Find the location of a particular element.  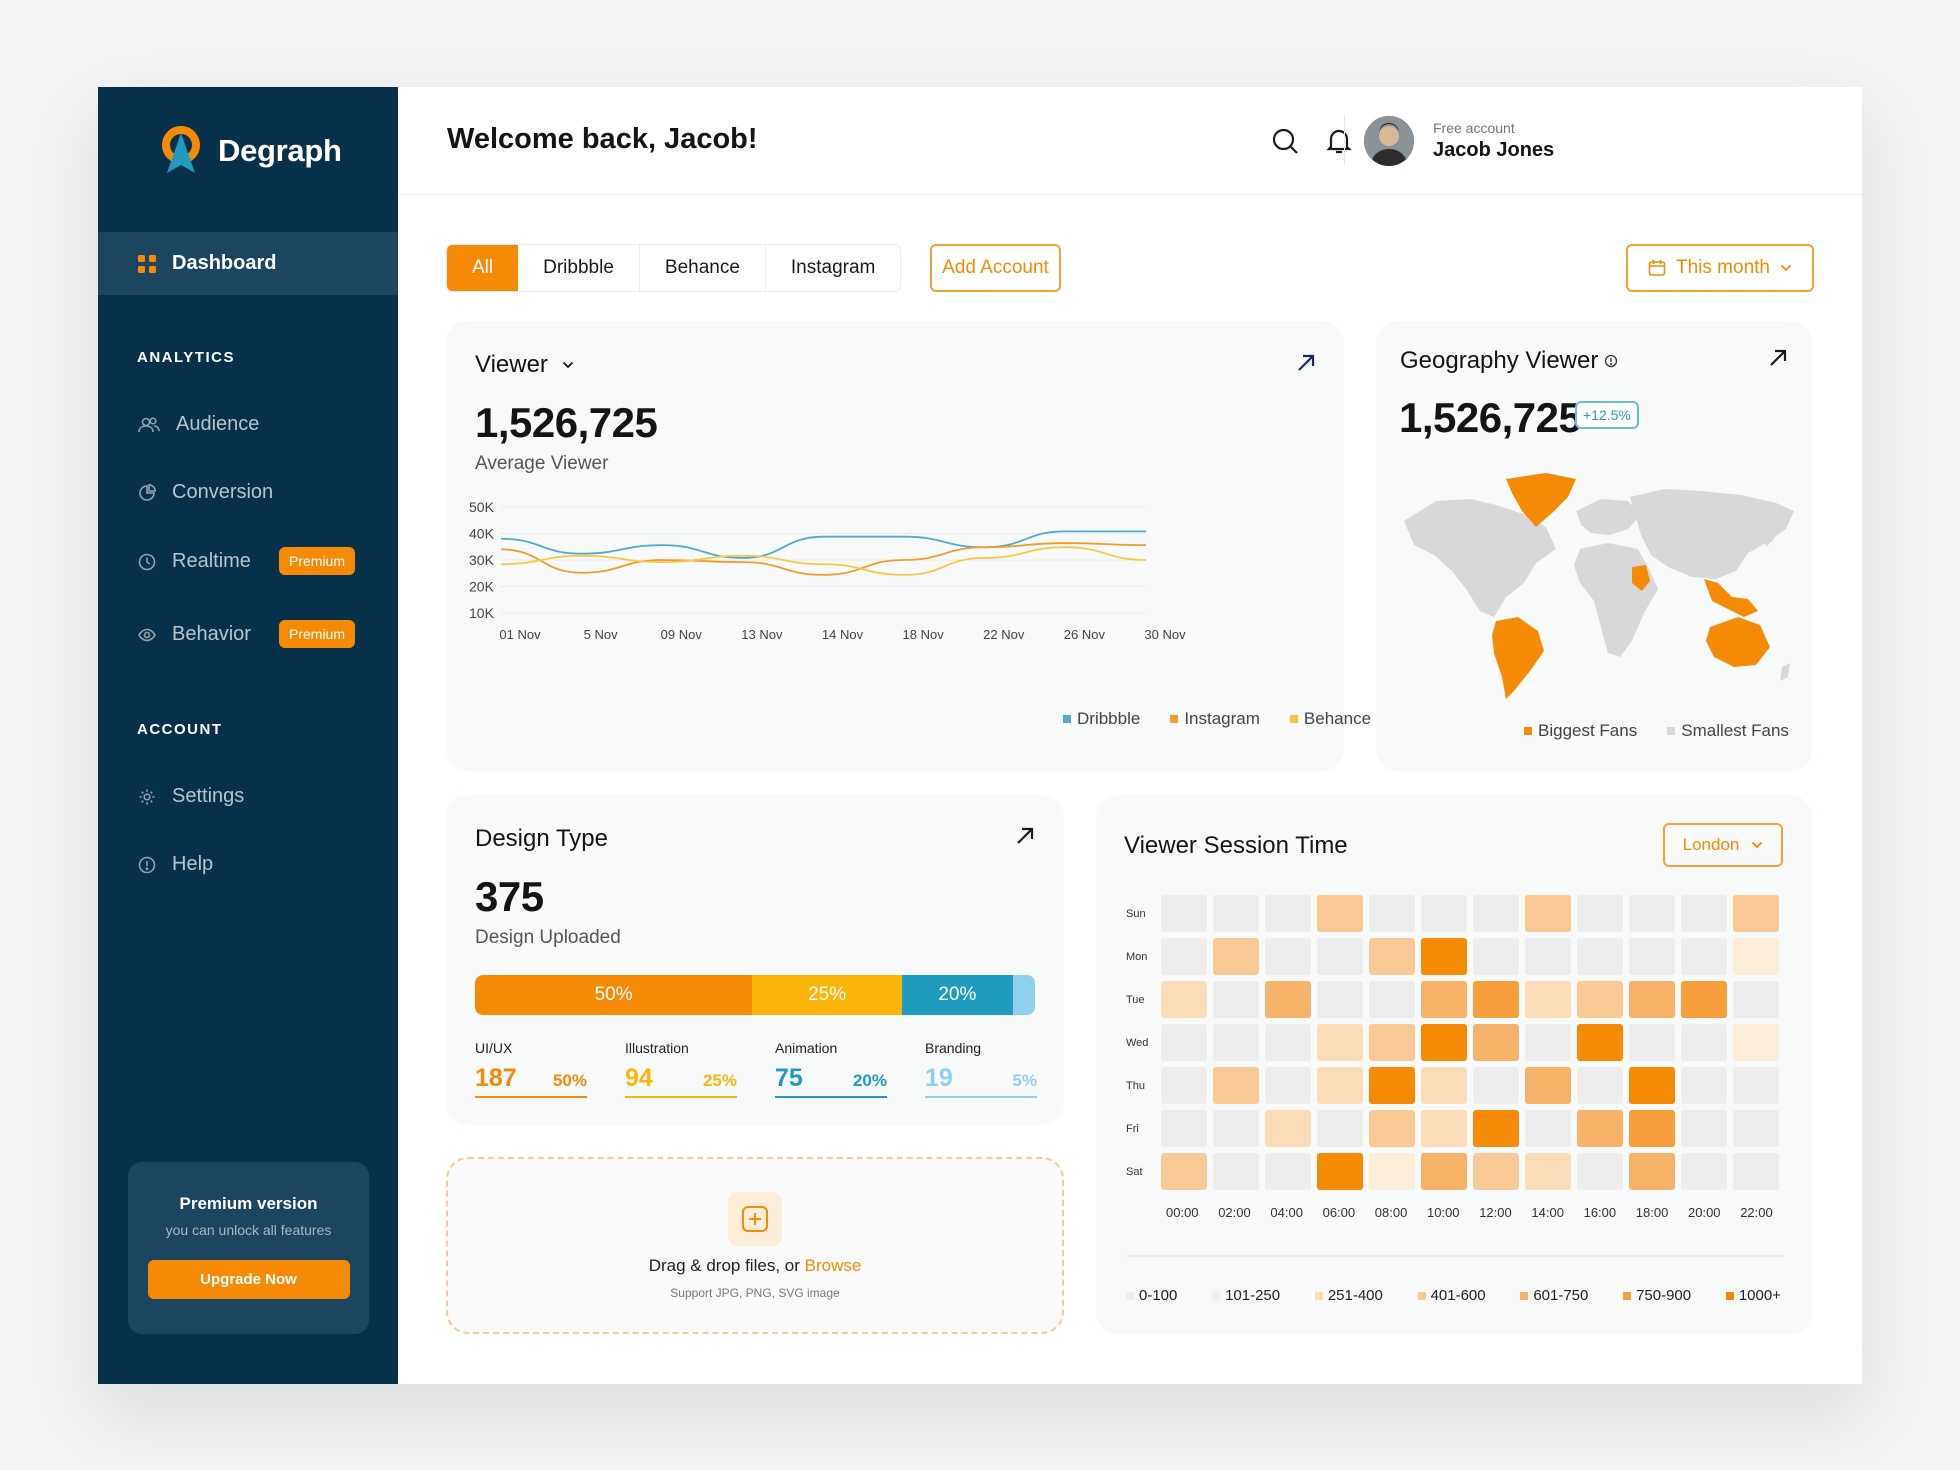

search-icon is located at coordinates (1285, 141).